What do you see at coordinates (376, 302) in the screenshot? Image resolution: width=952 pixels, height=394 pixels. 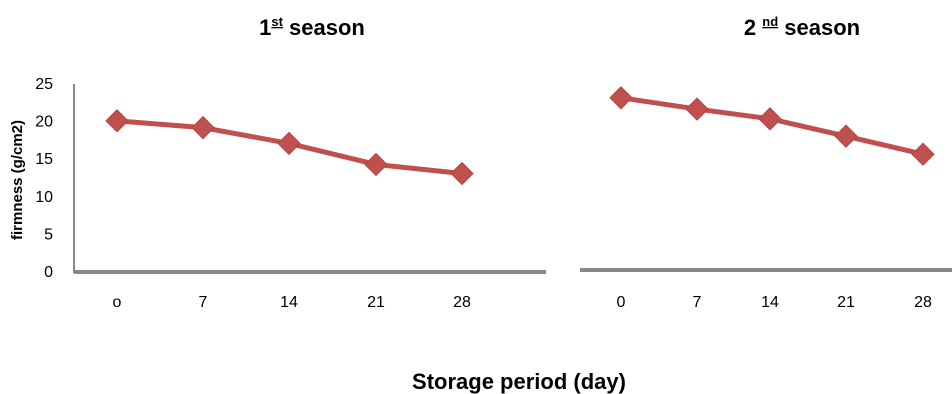 I see `chart-1-x-tick-label: 21` at bounding box center [376, 302].